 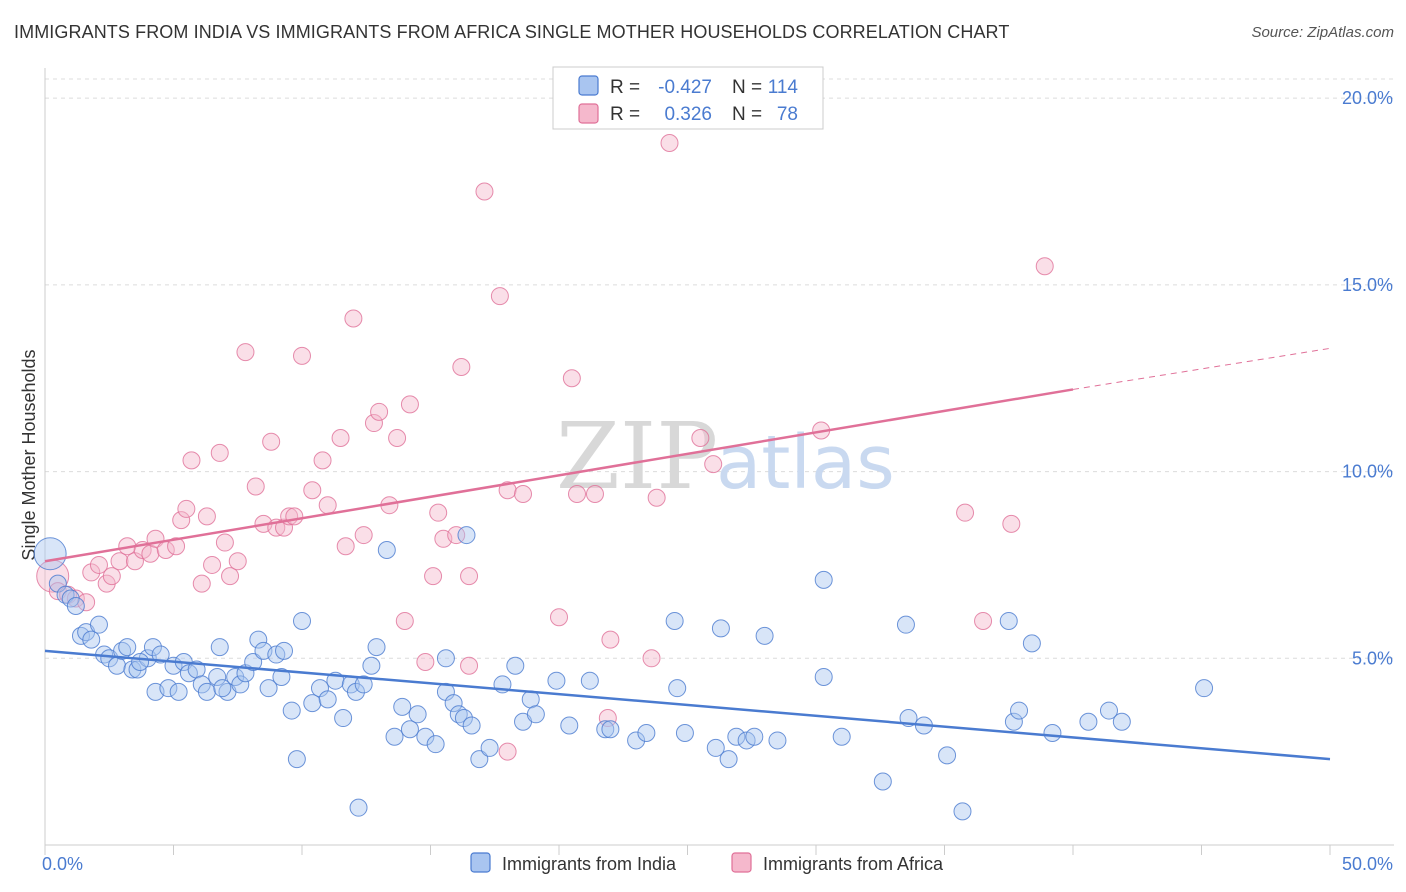 What do you see at coordinates (1367, 98) in the screenshot?
I see `y-tick-label: 20.0%` at bounding box center [1367, 98].